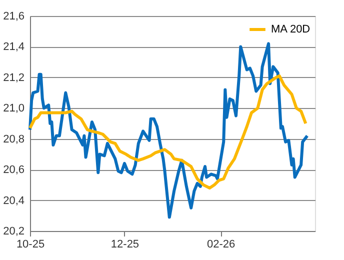 The height and width of the screenshot is (260, 344). Describe the element at coordinates (13, 78) in the screenshot. I see `y-tick-label: 21,2` at that location.